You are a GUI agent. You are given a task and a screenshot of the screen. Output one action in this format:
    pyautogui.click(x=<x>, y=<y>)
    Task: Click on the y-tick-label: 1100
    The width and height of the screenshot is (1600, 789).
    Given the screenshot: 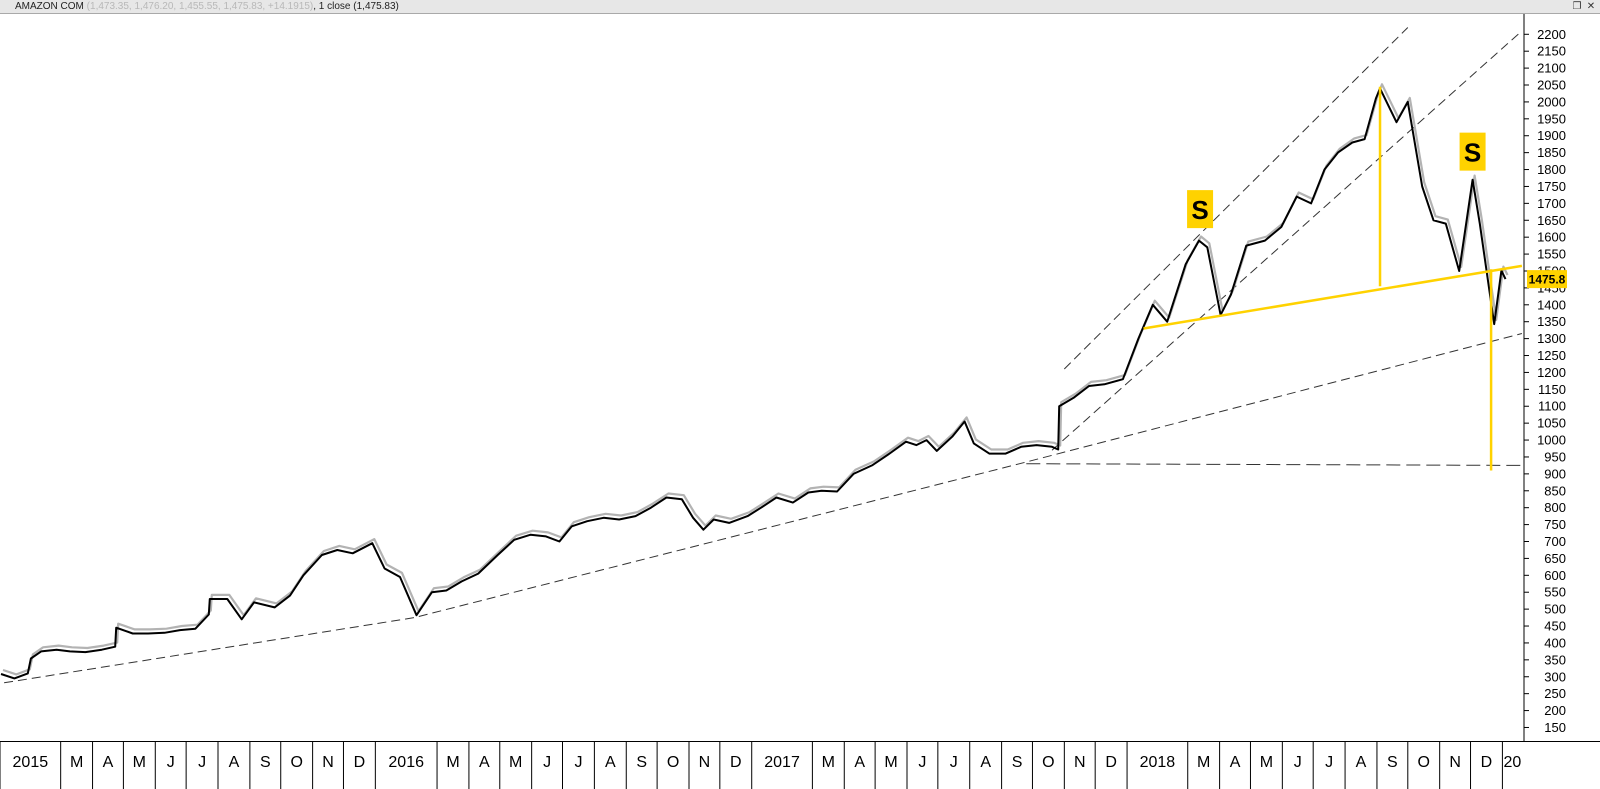 What is the action you would take?
    pyautogui.click(x=1552, y=406)
    